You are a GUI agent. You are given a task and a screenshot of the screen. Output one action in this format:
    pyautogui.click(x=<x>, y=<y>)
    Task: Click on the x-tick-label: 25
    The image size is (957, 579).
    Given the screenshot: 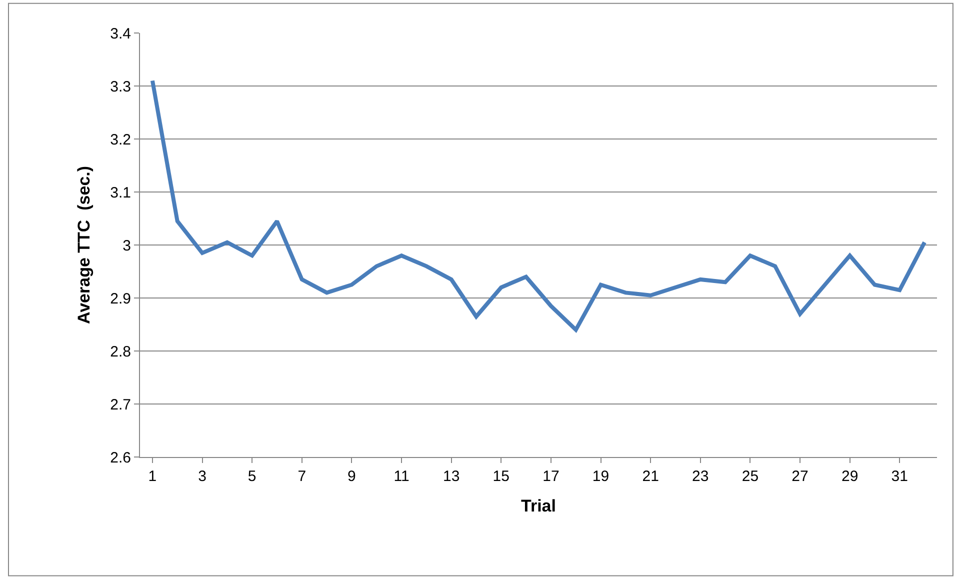 What is the action you would take?
    pyautogui.click(x=750, y=476)
    